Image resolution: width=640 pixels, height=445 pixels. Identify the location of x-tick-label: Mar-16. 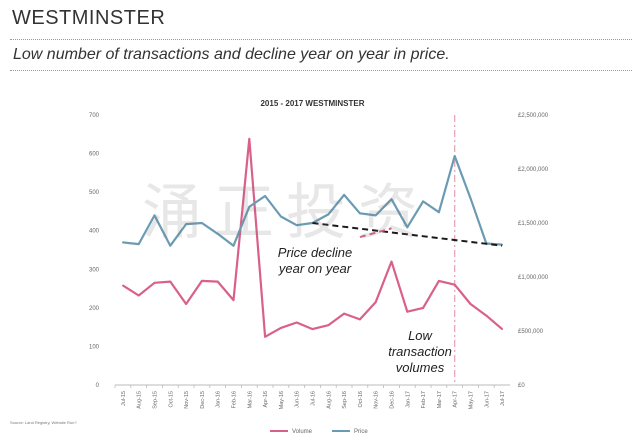
(250, 399).